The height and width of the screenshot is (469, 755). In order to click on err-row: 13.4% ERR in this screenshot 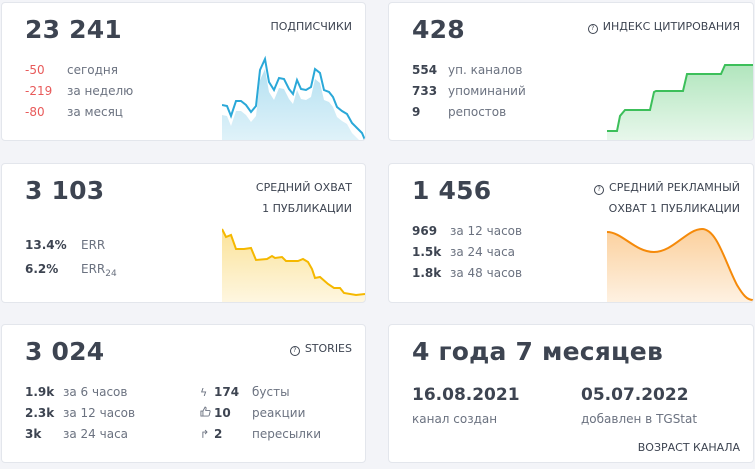, I will do `click(65, 245)`.